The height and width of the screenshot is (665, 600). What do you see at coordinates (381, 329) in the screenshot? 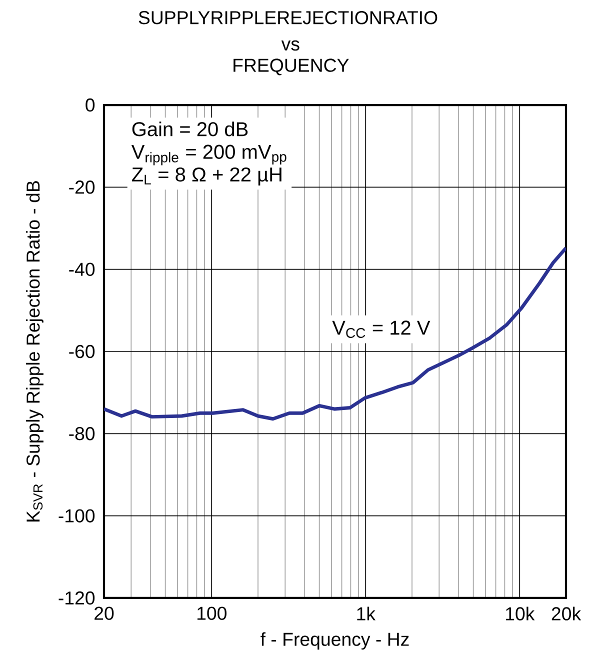
I see `annotation: V$_{CC}$ = 12 V` at bounding box center [381, 329].